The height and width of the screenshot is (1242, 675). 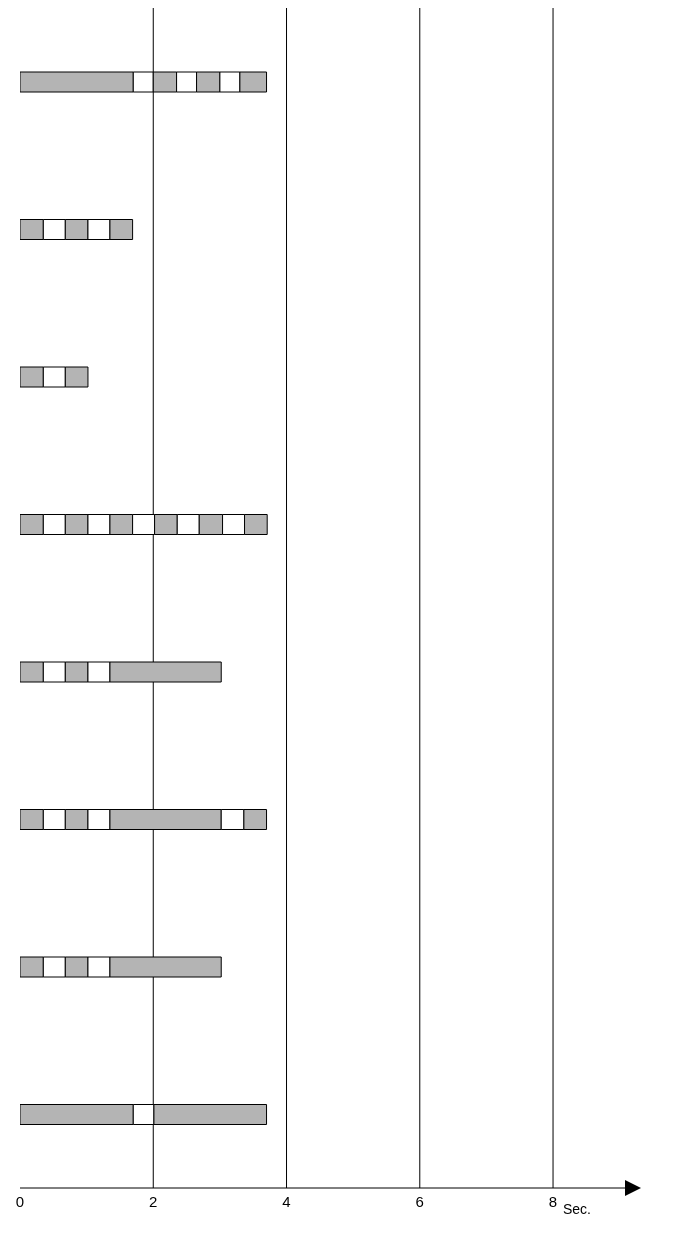 I want to click on x-axis-title: Sec., so click(x=576, y=1209).